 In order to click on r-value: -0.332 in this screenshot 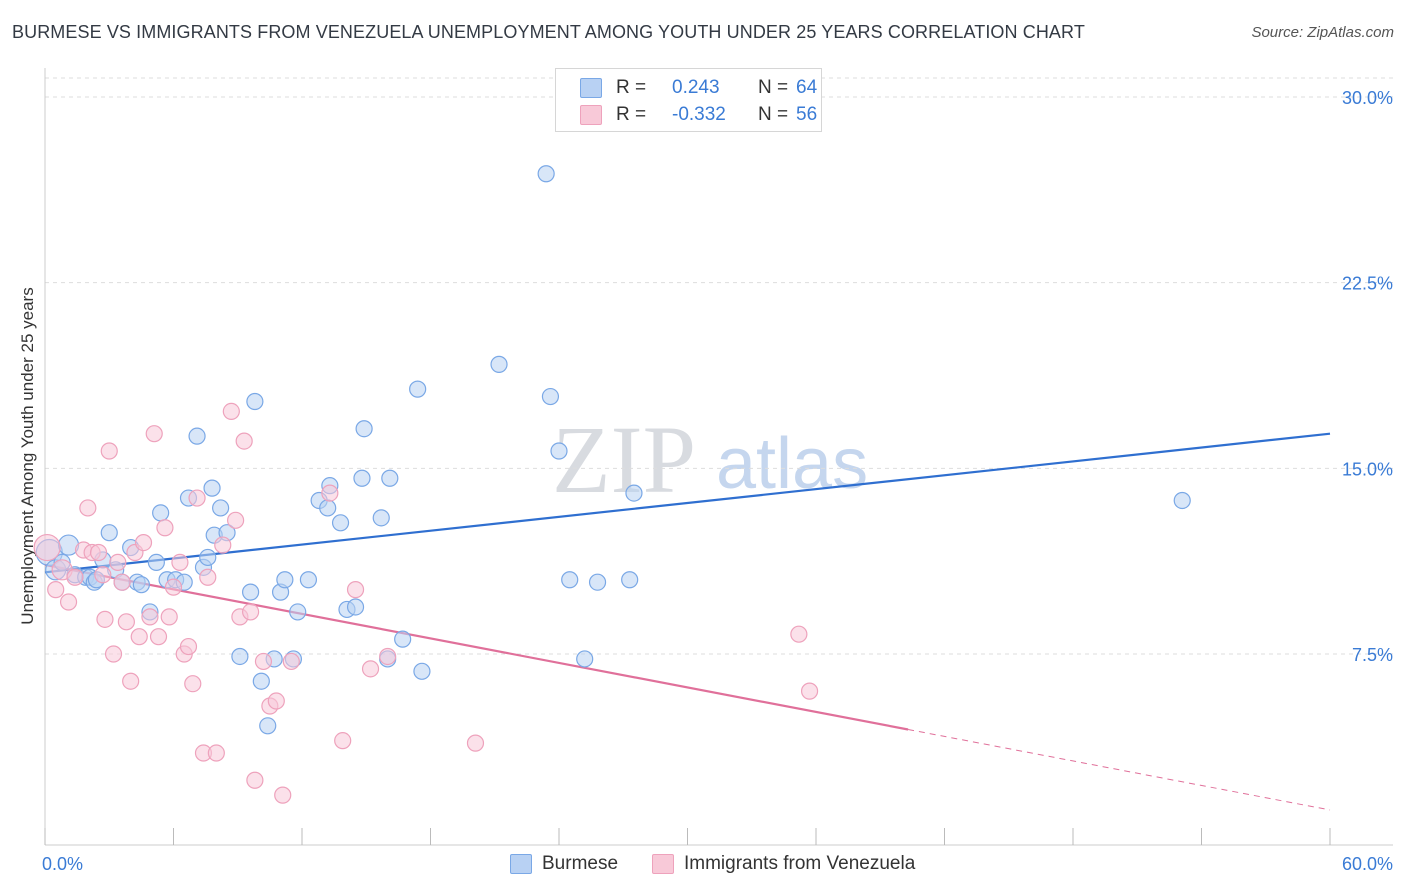, I will do `click(699, 114)`.